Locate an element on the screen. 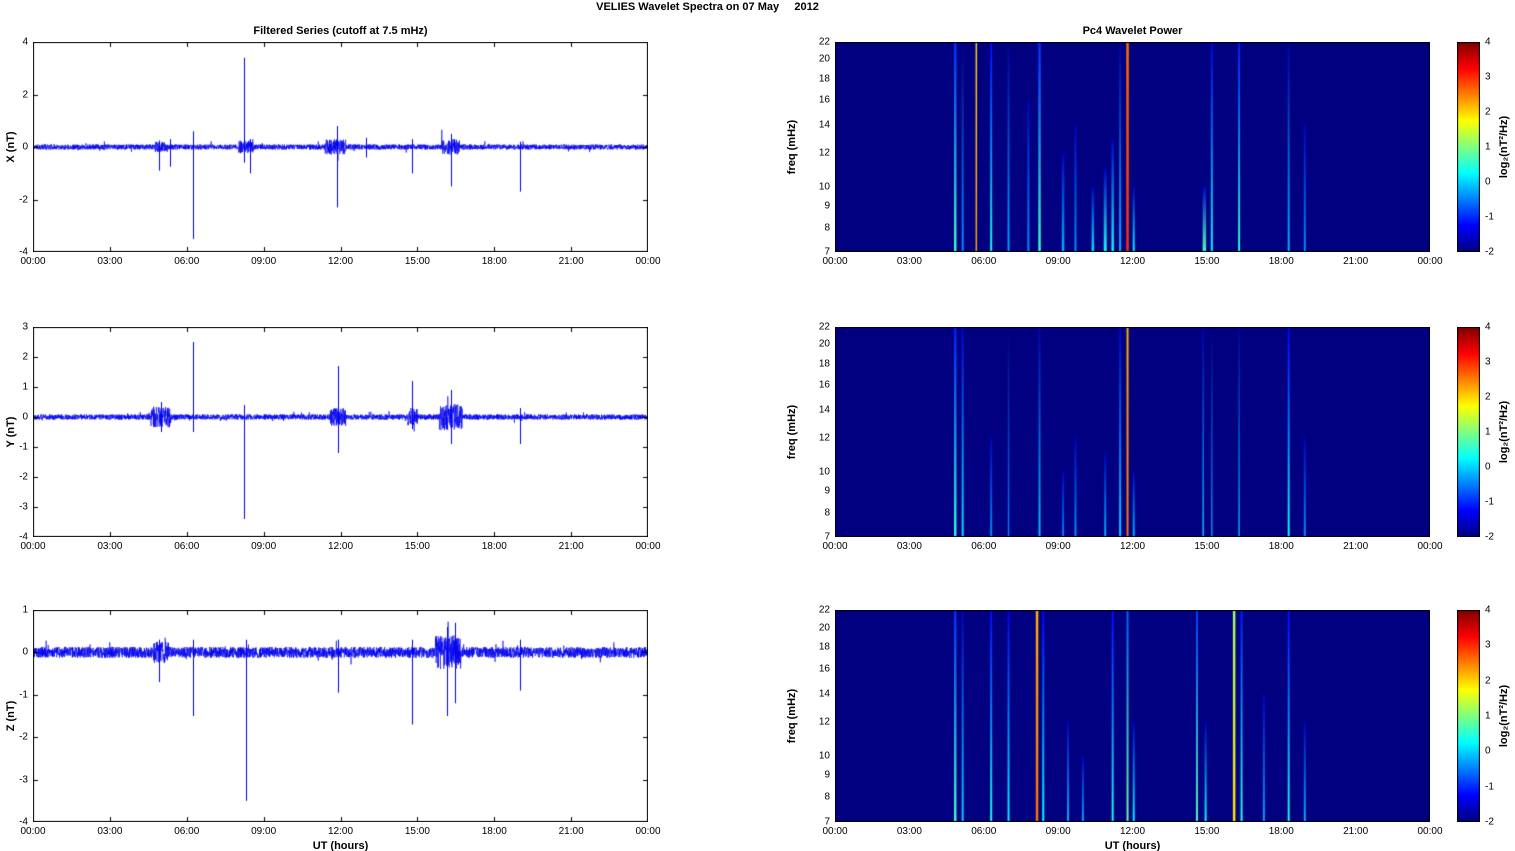 This screenshot has width=1515, height=851. figure-title: VELIES Wavelet Spectra on 07 May 2012 is located at coordinates (707, 7).